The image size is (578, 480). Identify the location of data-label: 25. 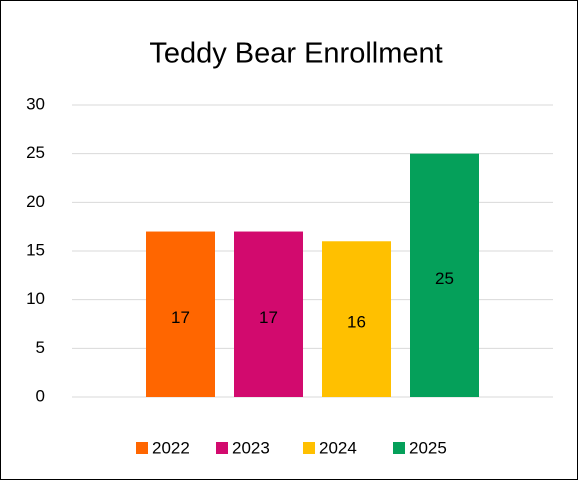
(444, 278).